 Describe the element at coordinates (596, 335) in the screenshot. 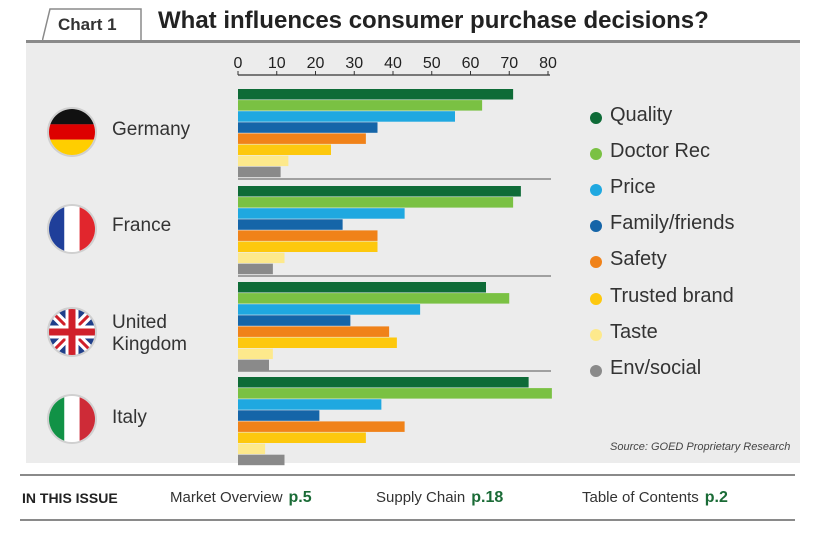

I see `legend-swatch-taste` at that location.